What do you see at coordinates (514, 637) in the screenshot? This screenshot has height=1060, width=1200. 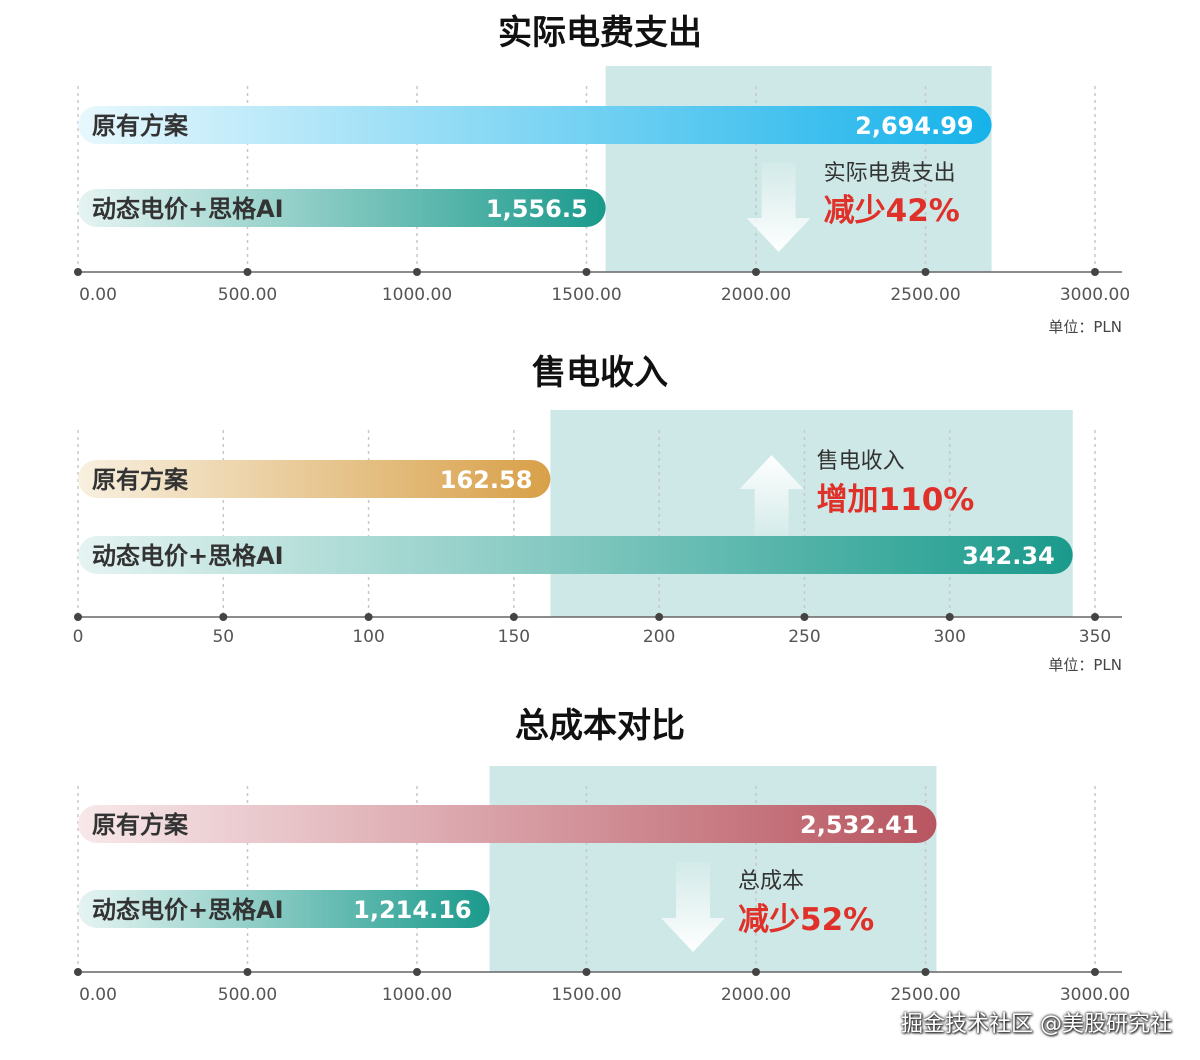 I see `tick-label: 150` at bounding box center [514, 637].